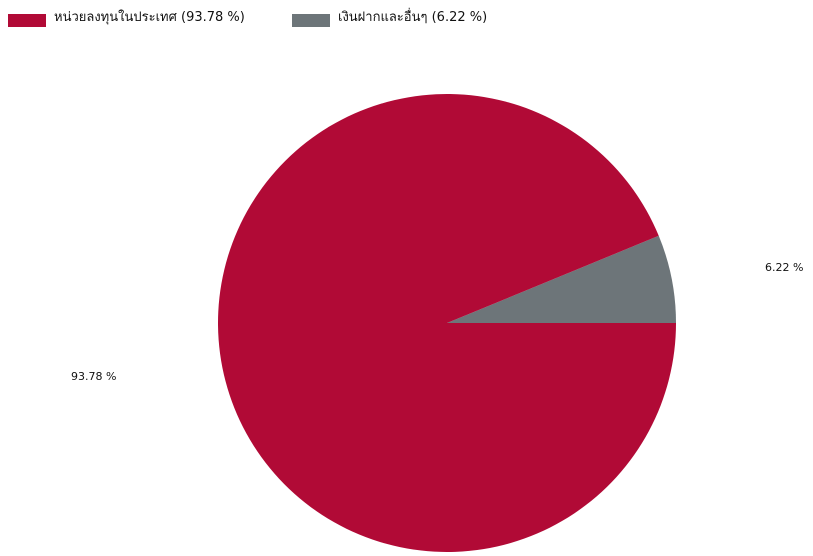 The image size is (813, 556). What do you see at coordinates (561, 279) in the screenshot?
I see `pie-slice-deposits-and-others` at bounding box center [561, 279].